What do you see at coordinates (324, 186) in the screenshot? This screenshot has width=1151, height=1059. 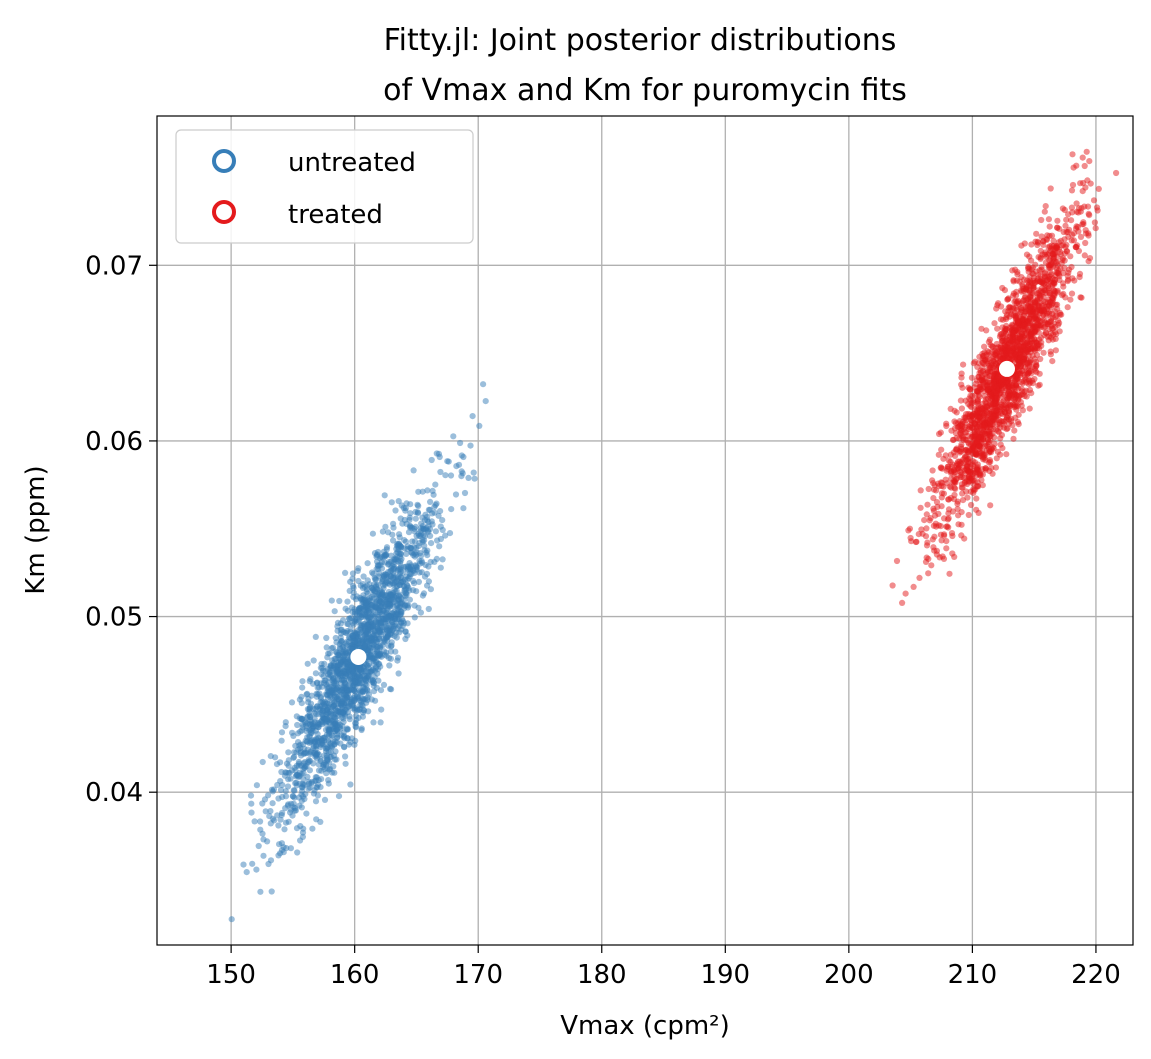 I see `legend: untreated treated` at bounding box center [324, 186].